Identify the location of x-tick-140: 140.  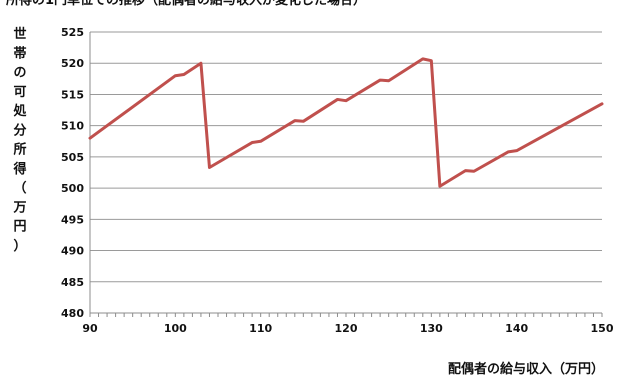
(516, 328).